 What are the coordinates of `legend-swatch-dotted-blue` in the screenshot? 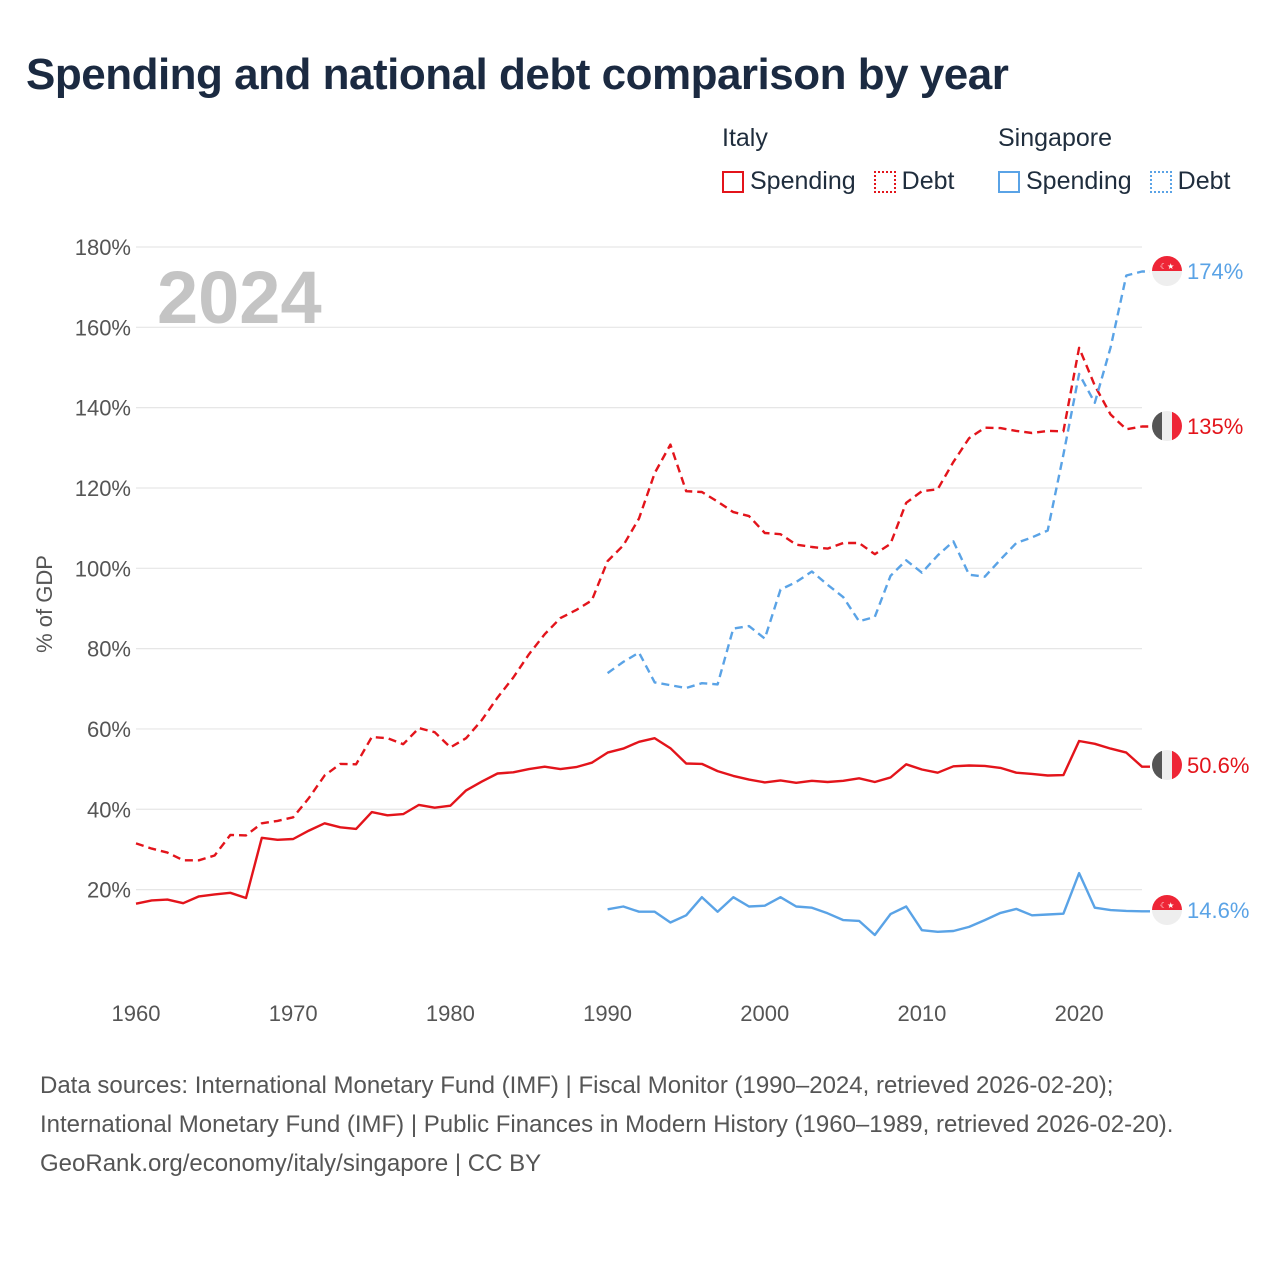 It's located at (1160, 181).